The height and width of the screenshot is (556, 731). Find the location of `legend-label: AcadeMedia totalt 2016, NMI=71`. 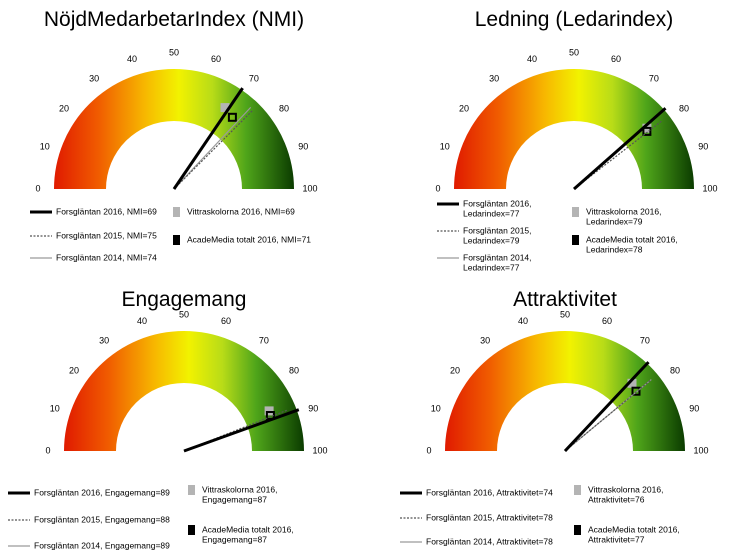

legend-label: AcadeMedia totalt 2016, NMI=71 is located at coordinates (249, 239).